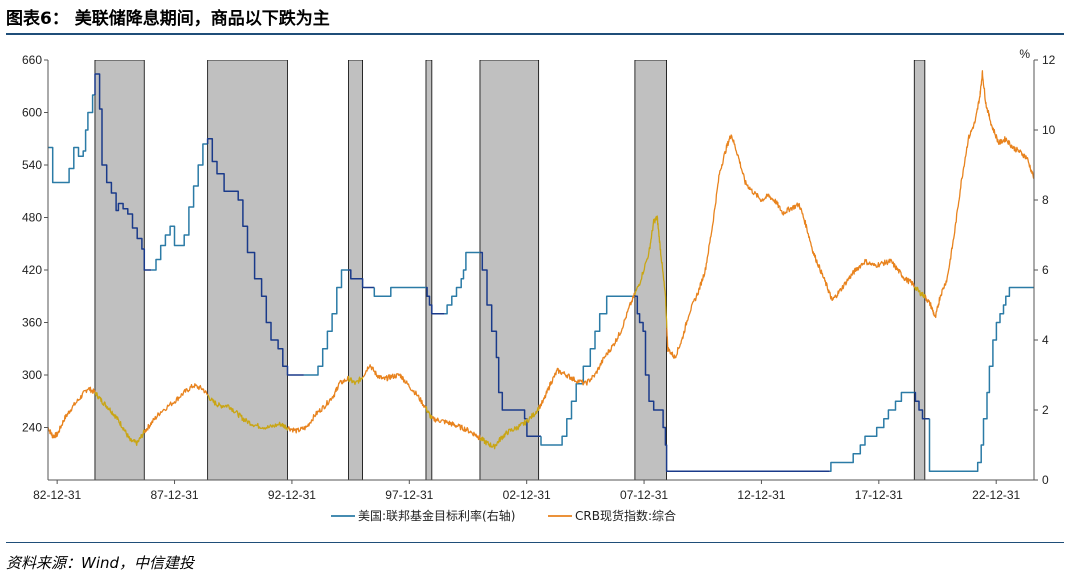 This screenshot has height=581, width=1071. Describe the element at coordinates (32, 428) in the screenshot. I see `left-tick-label: 240` at that location.